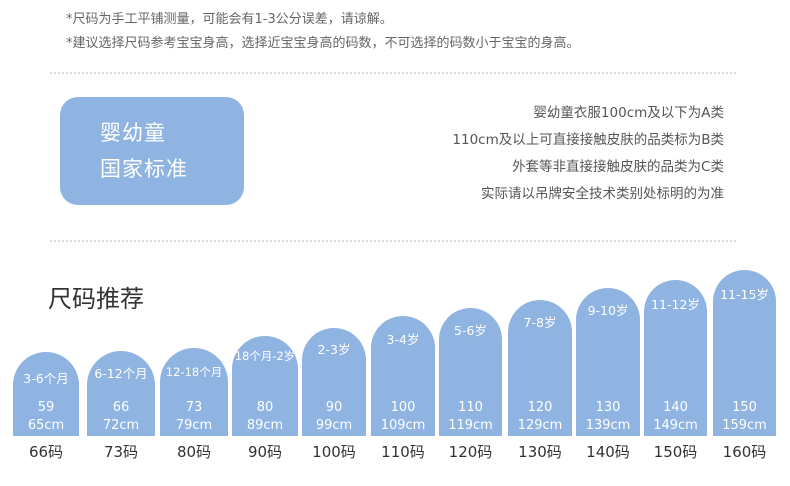 This screenshot has height=486, width=790. What do you see at coordinates (334, 349) in the screenshot?
I see `age-label: 2-3岁` at bounding box center [334, 349].